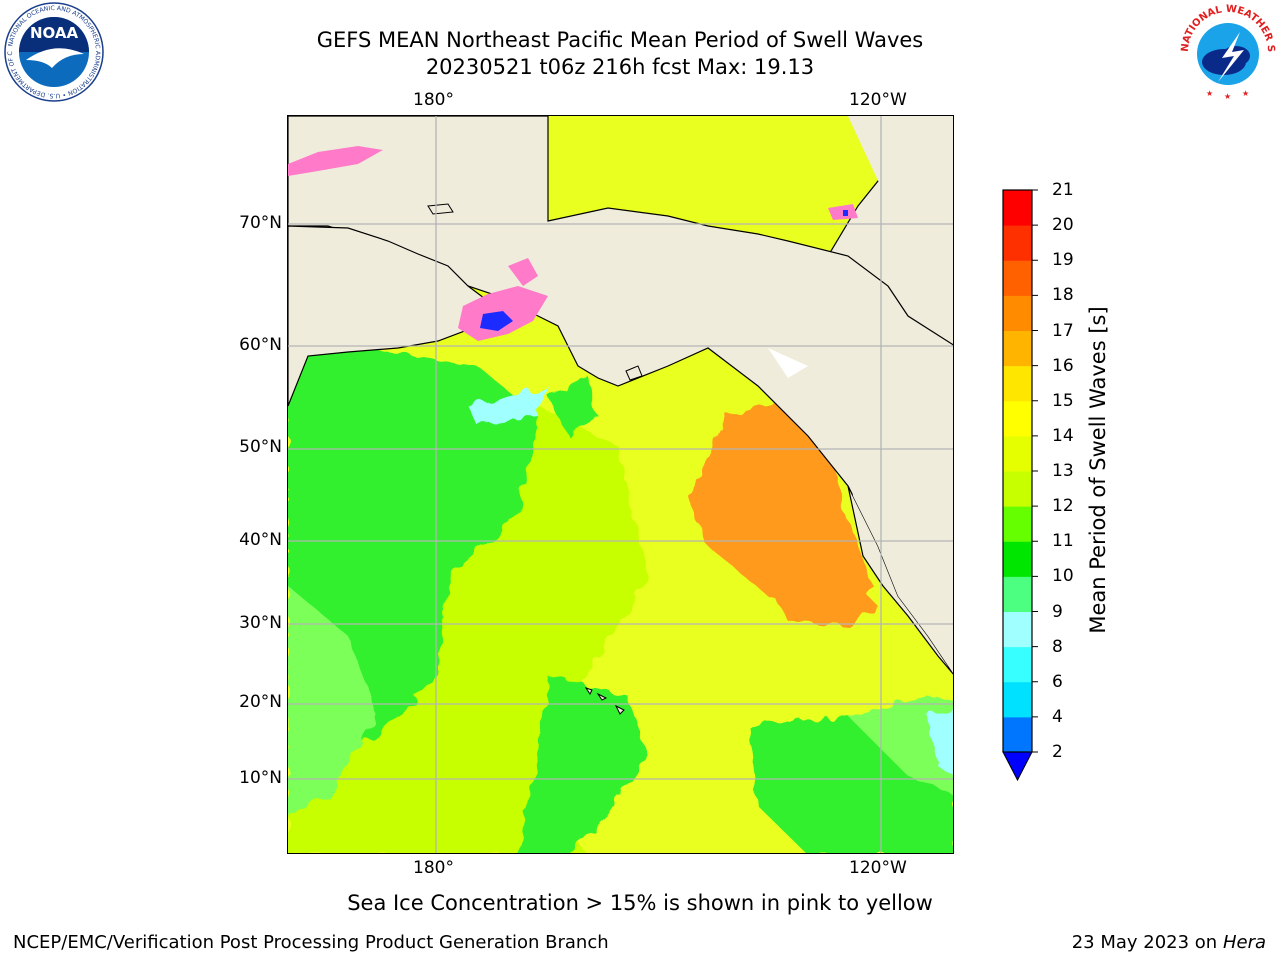 The width and height of the screenshot is (1280, 960). I want to click on colorbar-tick-label: 14, so click(1063, 435).